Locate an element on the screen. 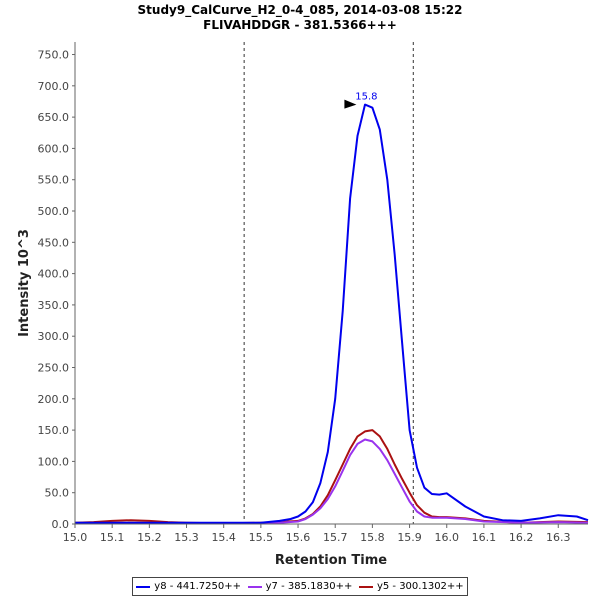  y-tick-label: 700.0 is located at coordinates (54, 86).